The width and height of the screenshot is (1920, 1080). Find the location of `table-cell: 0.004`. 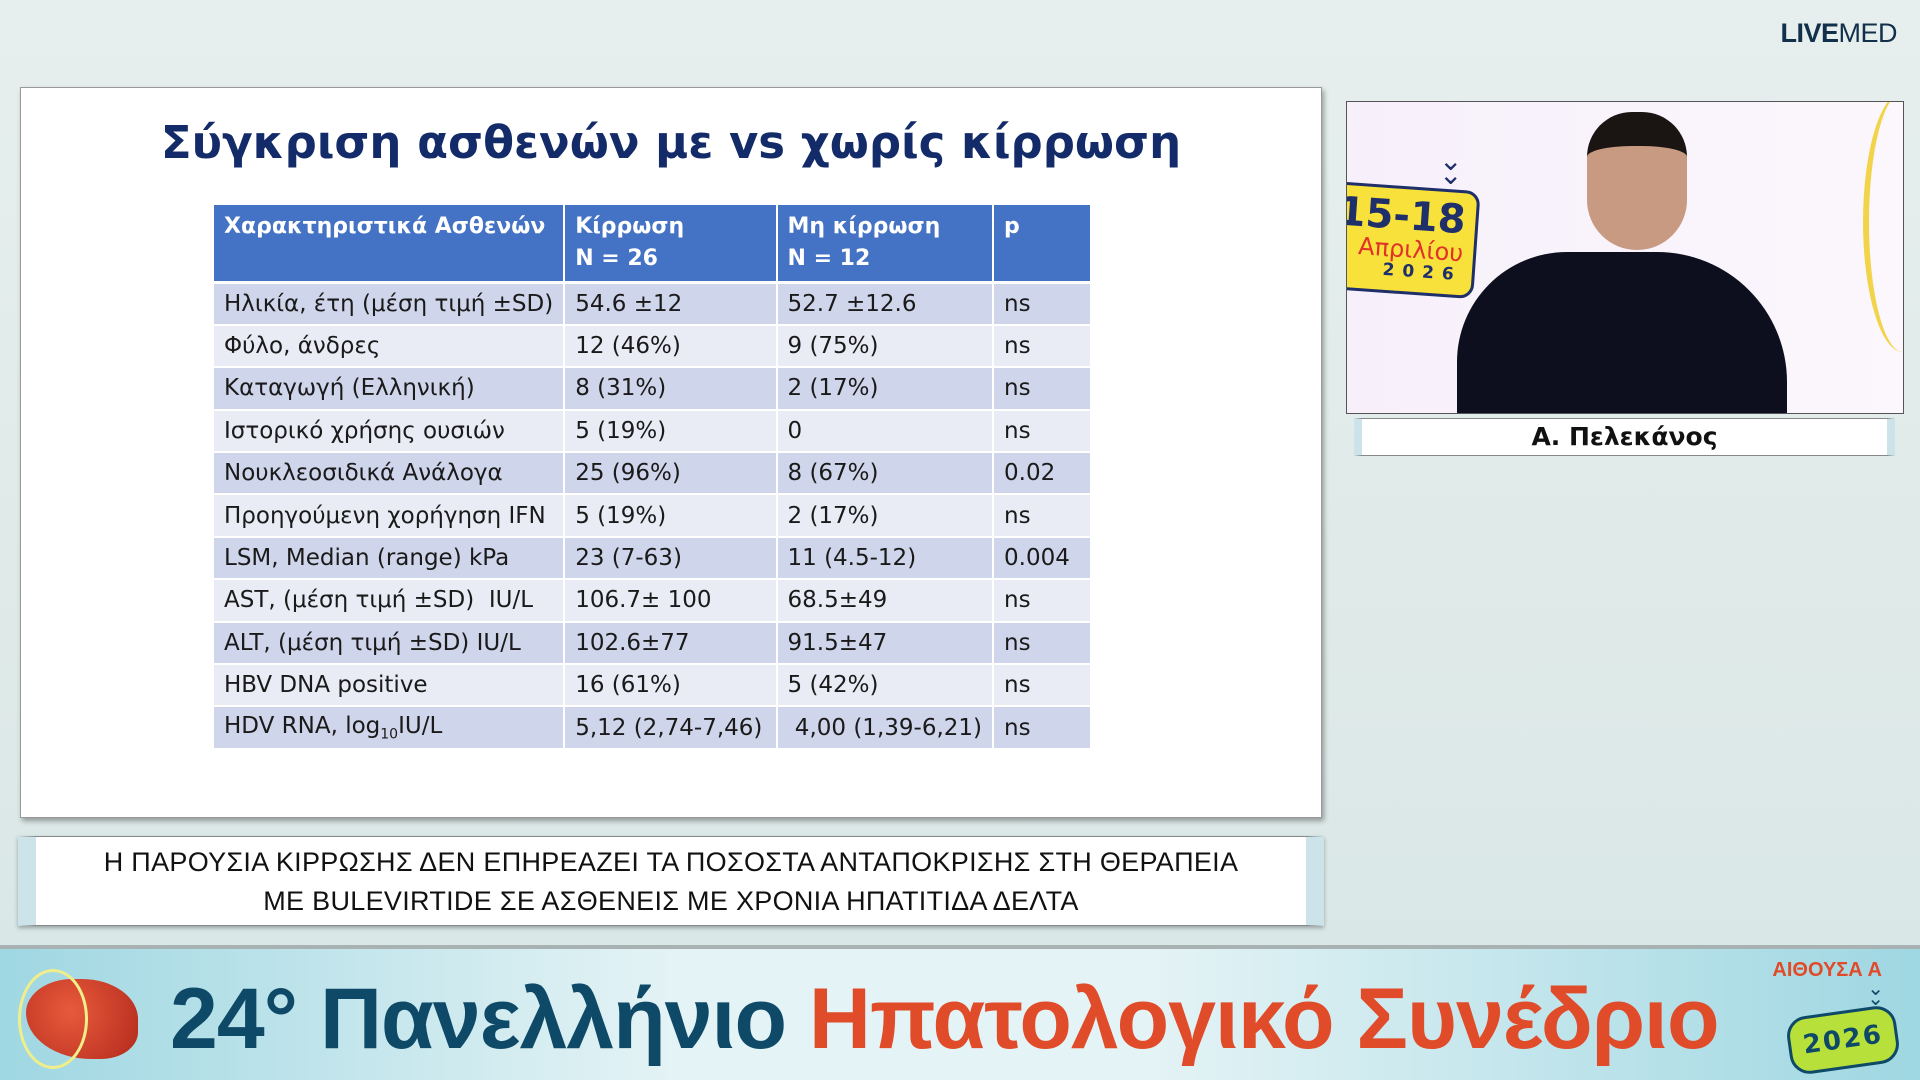

table-cell: 0.004 is located at coordinates (1042, 558).